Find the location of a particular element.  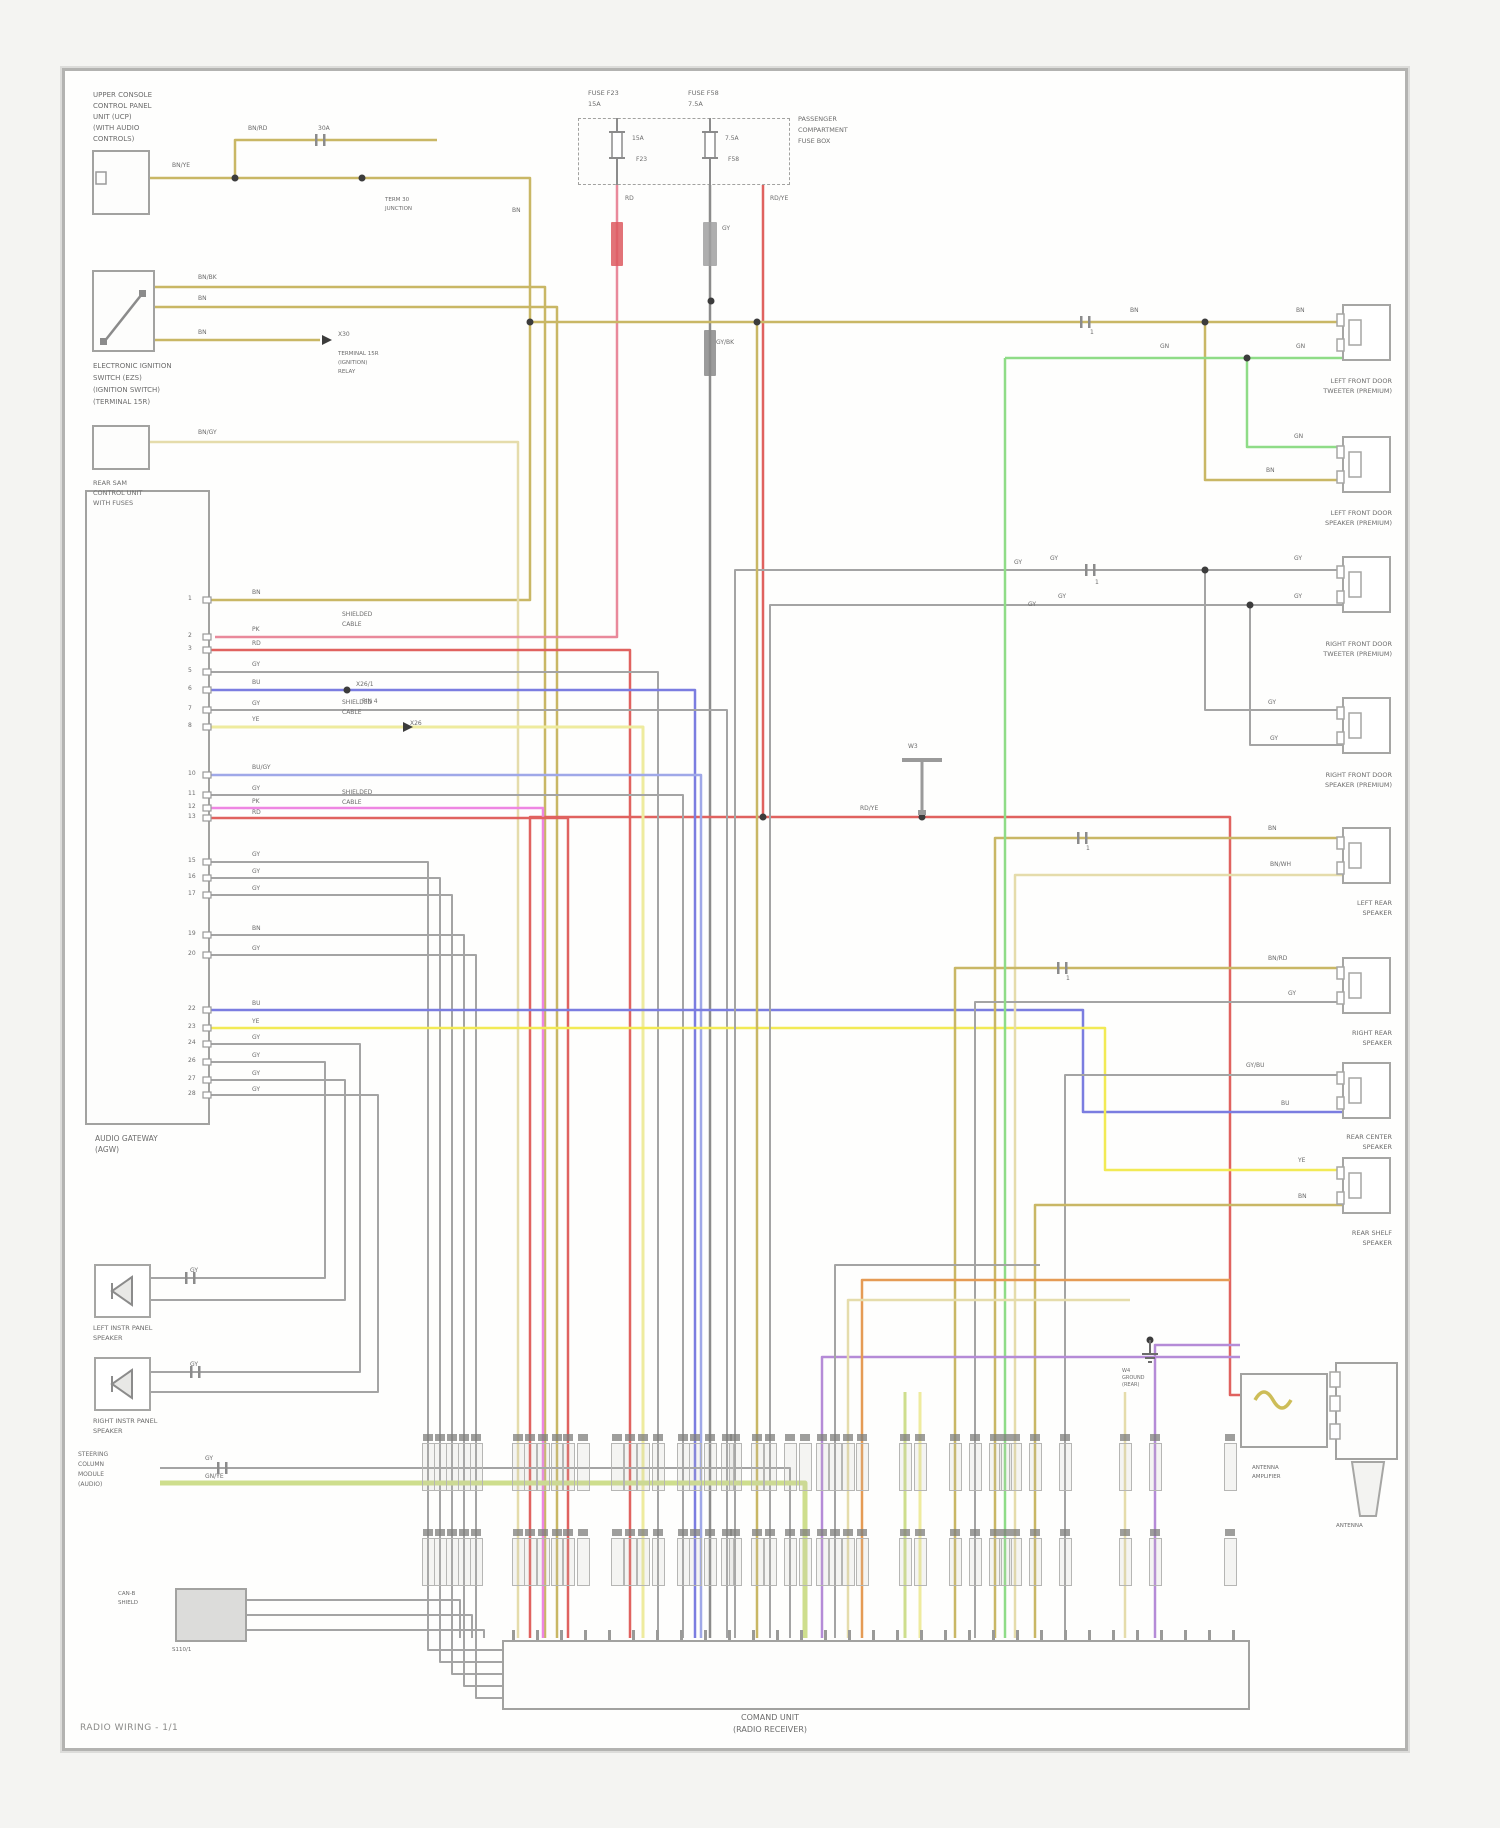

wire-label: PIN 4 is located at coordinates (370, 701).